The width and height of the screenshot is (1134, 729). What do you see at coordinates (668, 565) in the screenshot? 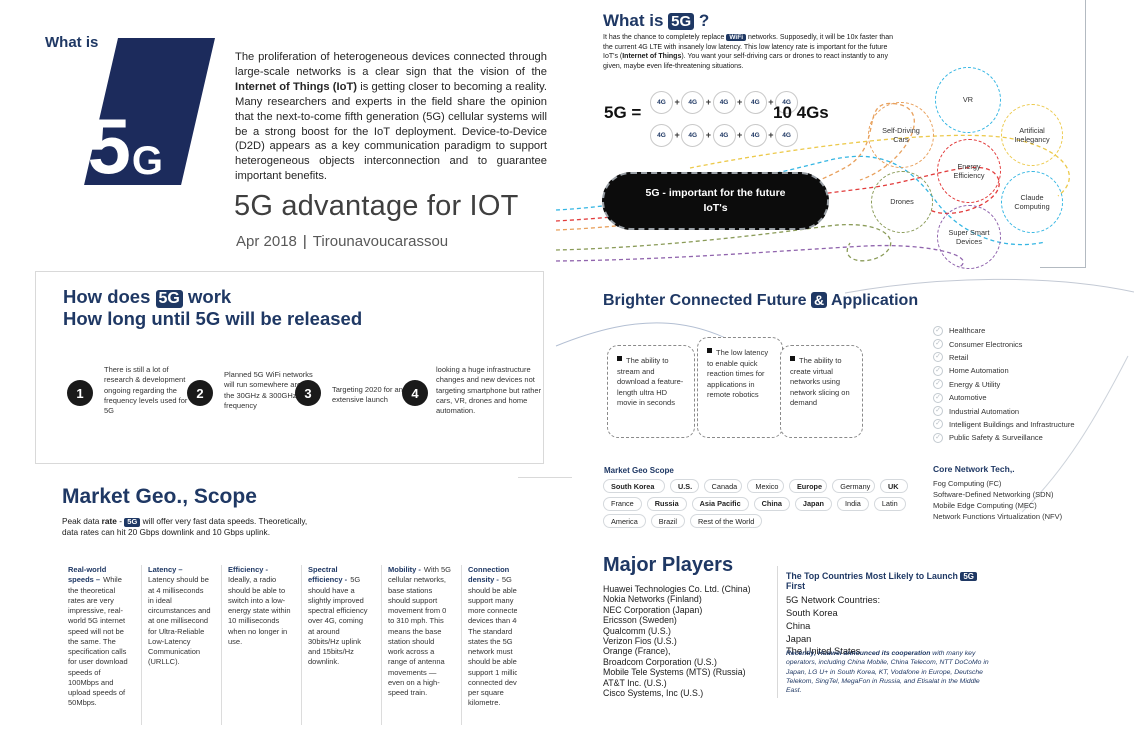
I see `major-players-title: Major Players` at bounding box center [668, 565].